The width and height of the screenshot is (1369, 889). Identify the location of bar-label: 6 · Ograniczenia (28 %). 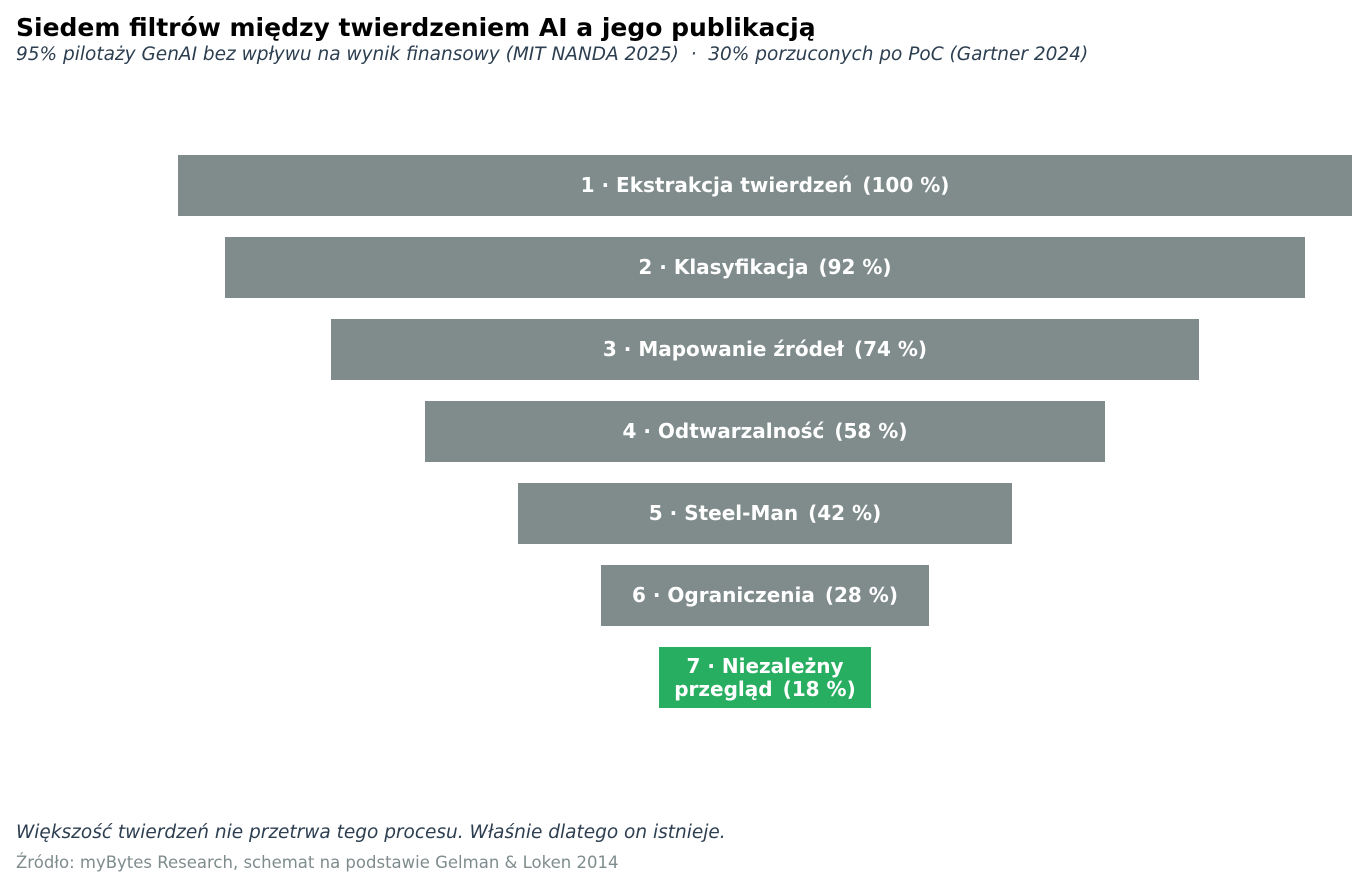
(765, 595).